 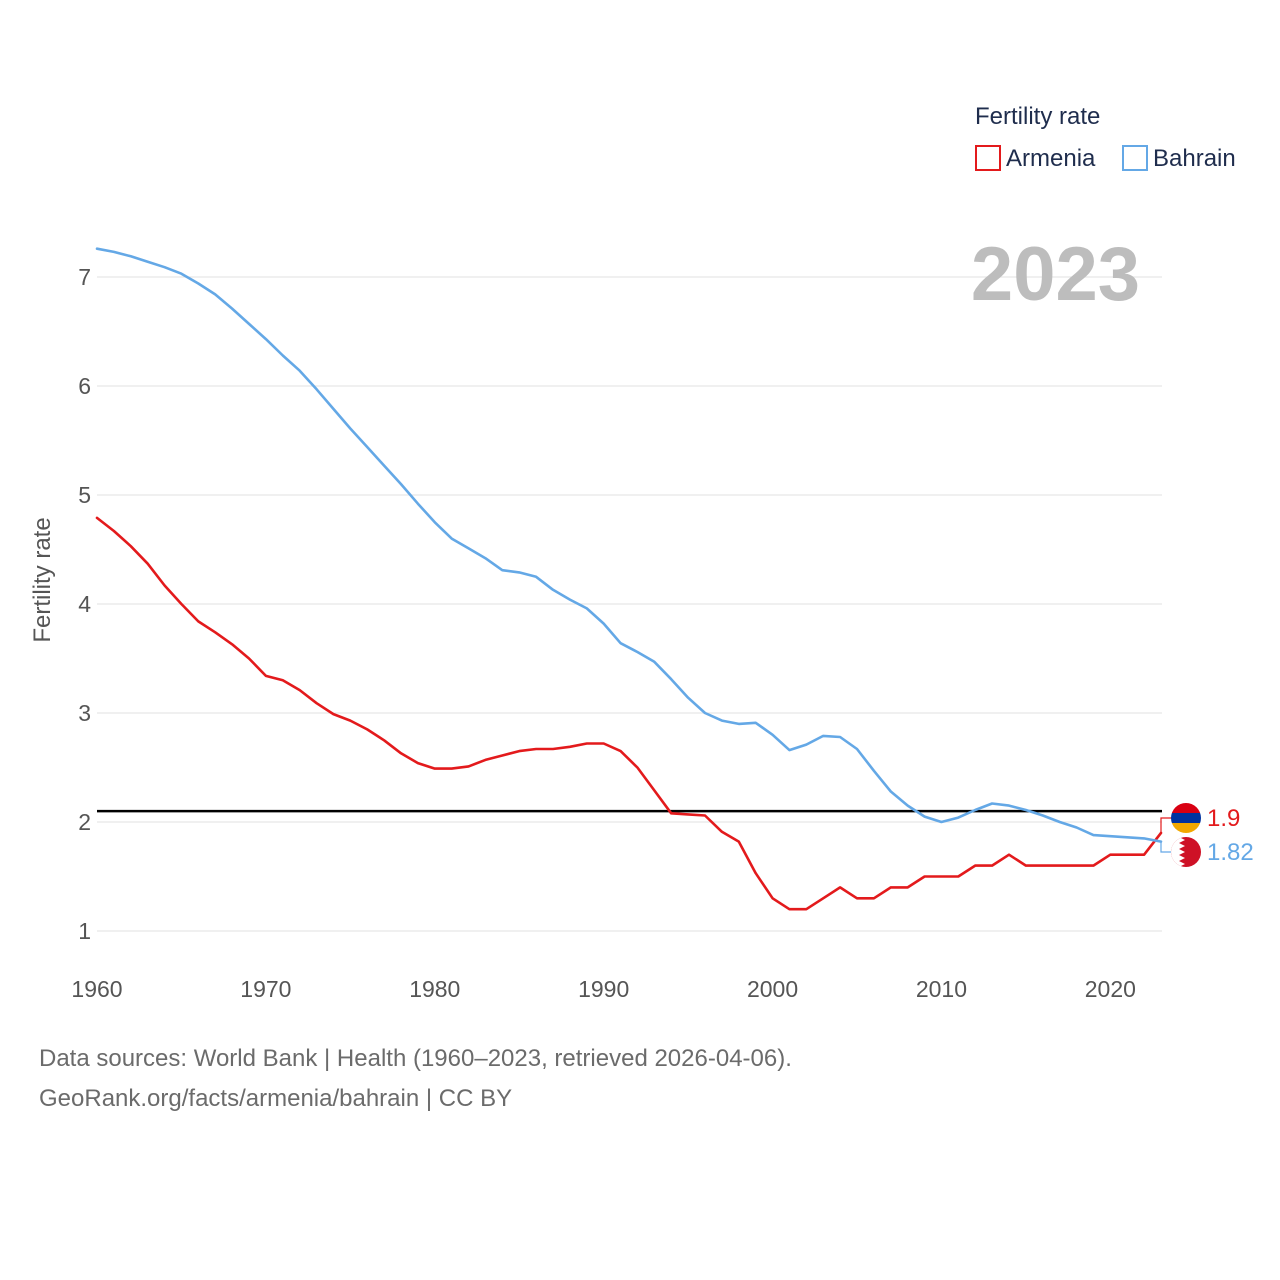 I want to click on x-tick-label-2010: 2010, so click(x=941, y=989).